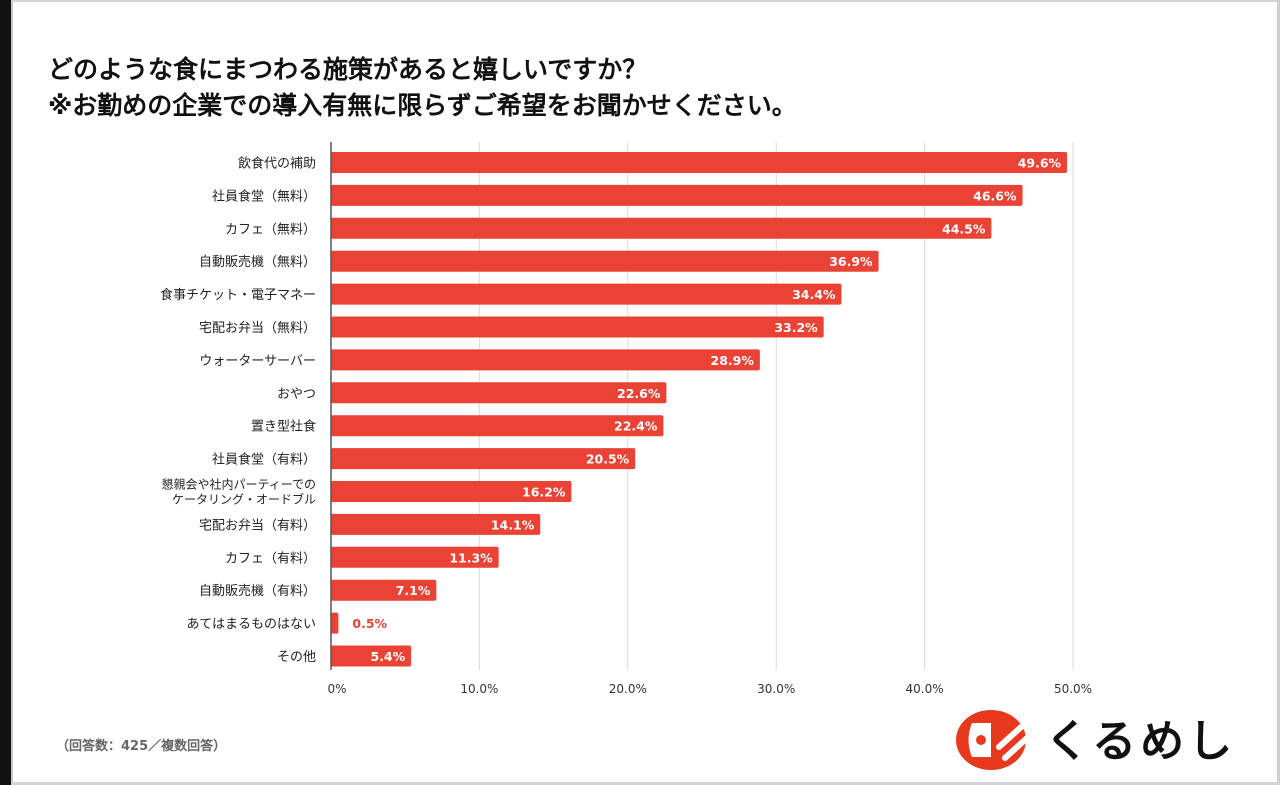 Image resolution: width=1280 pixels, height=785 pixels. What do you see at coordinates (639, 393) in the screenshot?
I see `value-label: 22.6%` at bounding box center [639, 393].